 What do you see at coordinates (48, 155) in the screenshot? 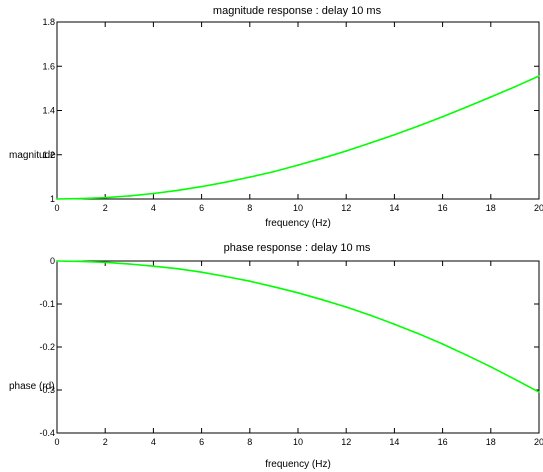
I see `y-tick-label: 1.2` at bounding box center [48, 155].